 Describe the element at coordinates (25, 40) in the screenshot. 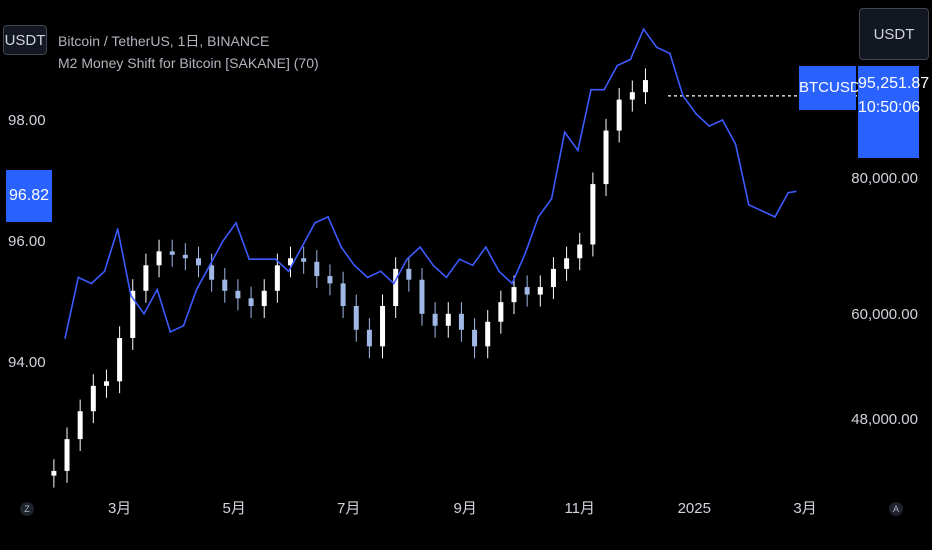

I see `currency-button-left: USDT` at that location.